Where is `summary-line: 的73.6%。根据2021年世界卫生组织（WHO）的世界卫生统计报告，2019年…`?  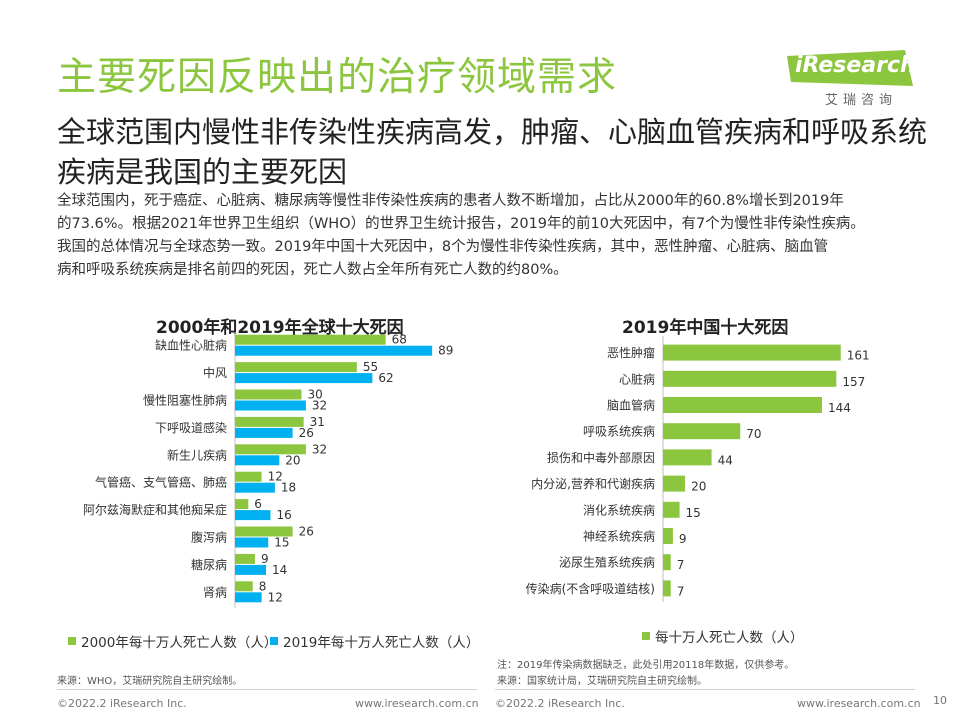
summary-line: 的73.6%。根据2021年世界卫生组织（WHO）的世界卫生统计报告，2019年… is located at coordinates (461, 224).